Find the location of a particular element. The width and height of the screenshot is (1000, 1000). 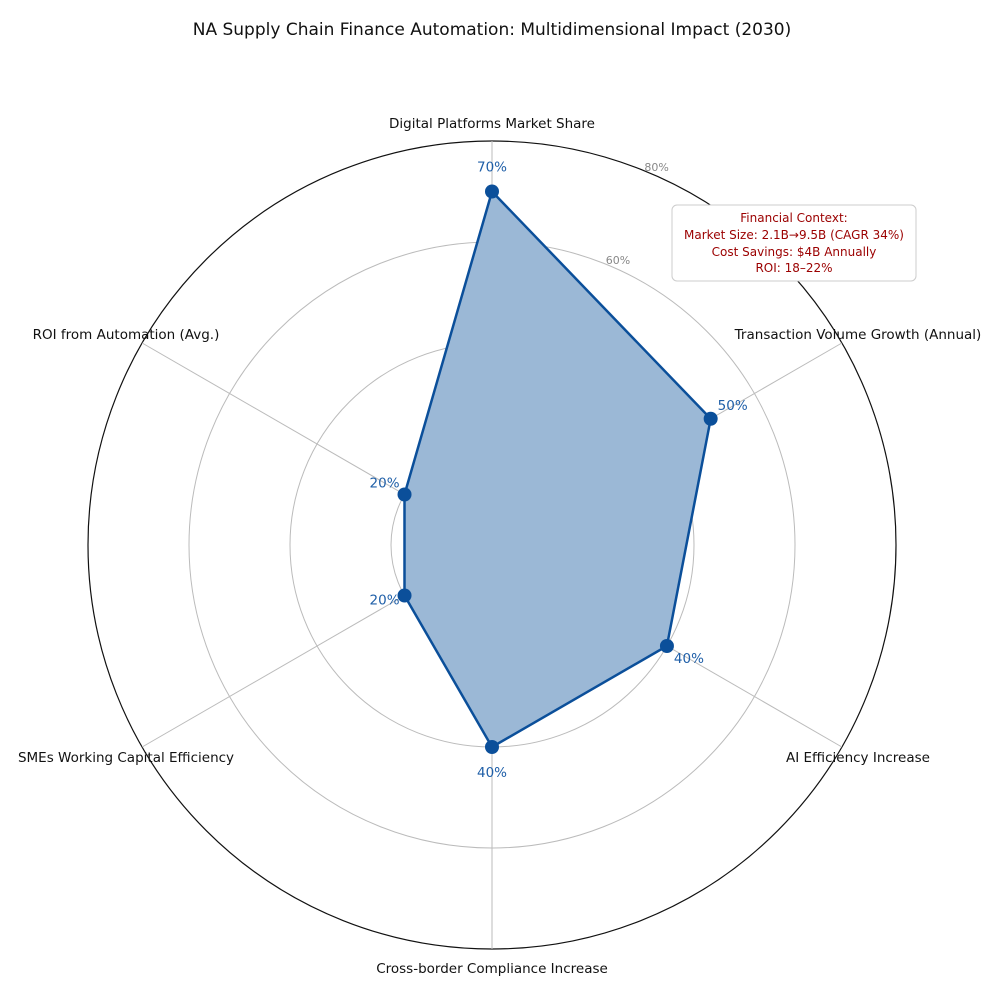

value-label-5: 20% is located at coordinates (385, 484).